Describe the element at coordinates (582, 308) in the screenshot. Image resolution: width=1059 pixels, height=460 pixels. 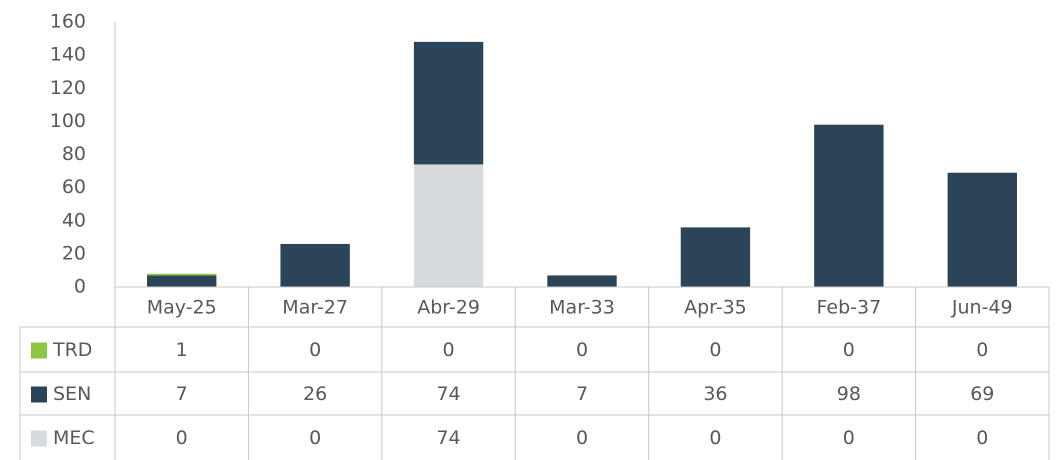
I see `x-tick-label: Mar-33` at that location.